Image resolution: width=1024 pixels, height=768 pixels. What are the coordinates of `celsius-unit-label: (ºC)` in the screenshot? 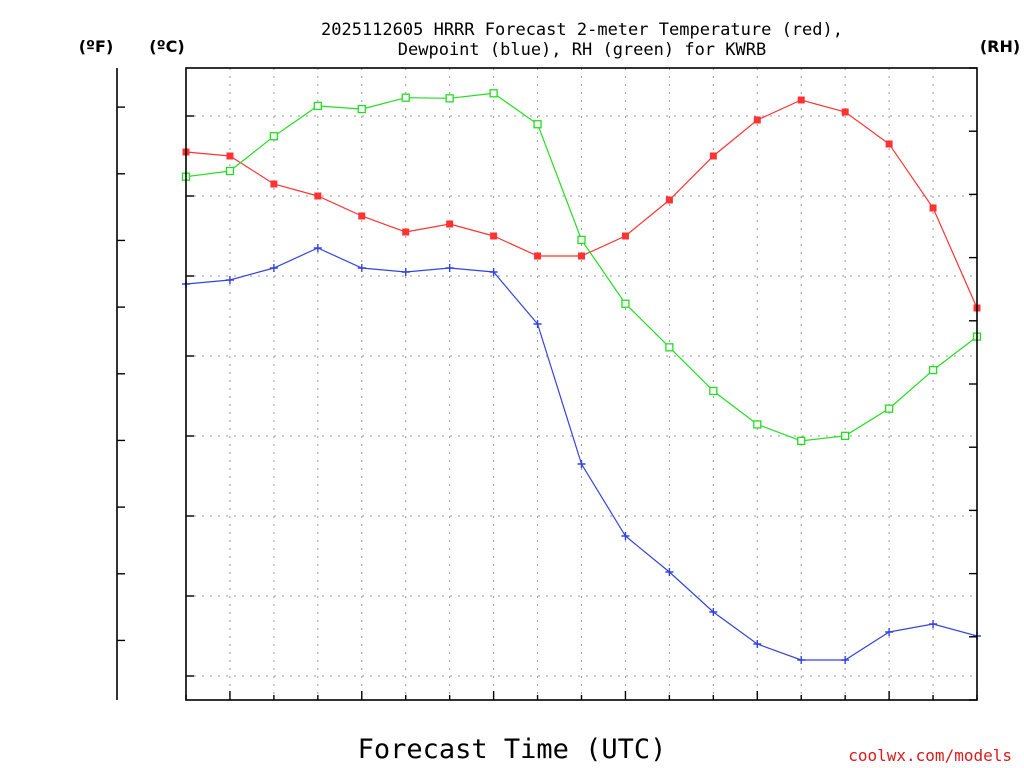 It's located at (166, 46).